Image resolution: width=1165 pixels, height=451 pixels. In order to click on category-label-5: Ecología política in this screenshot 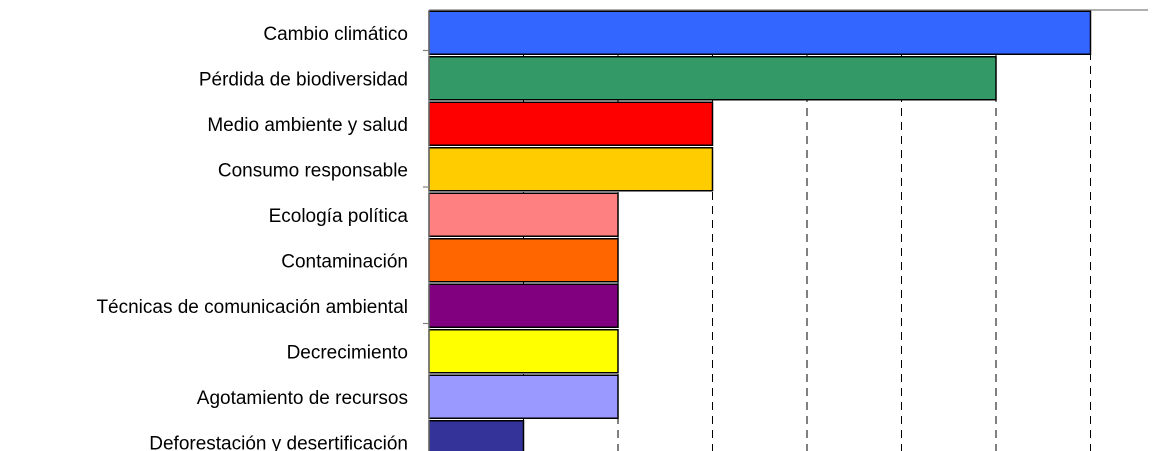, I will do `click(339, 216)`.